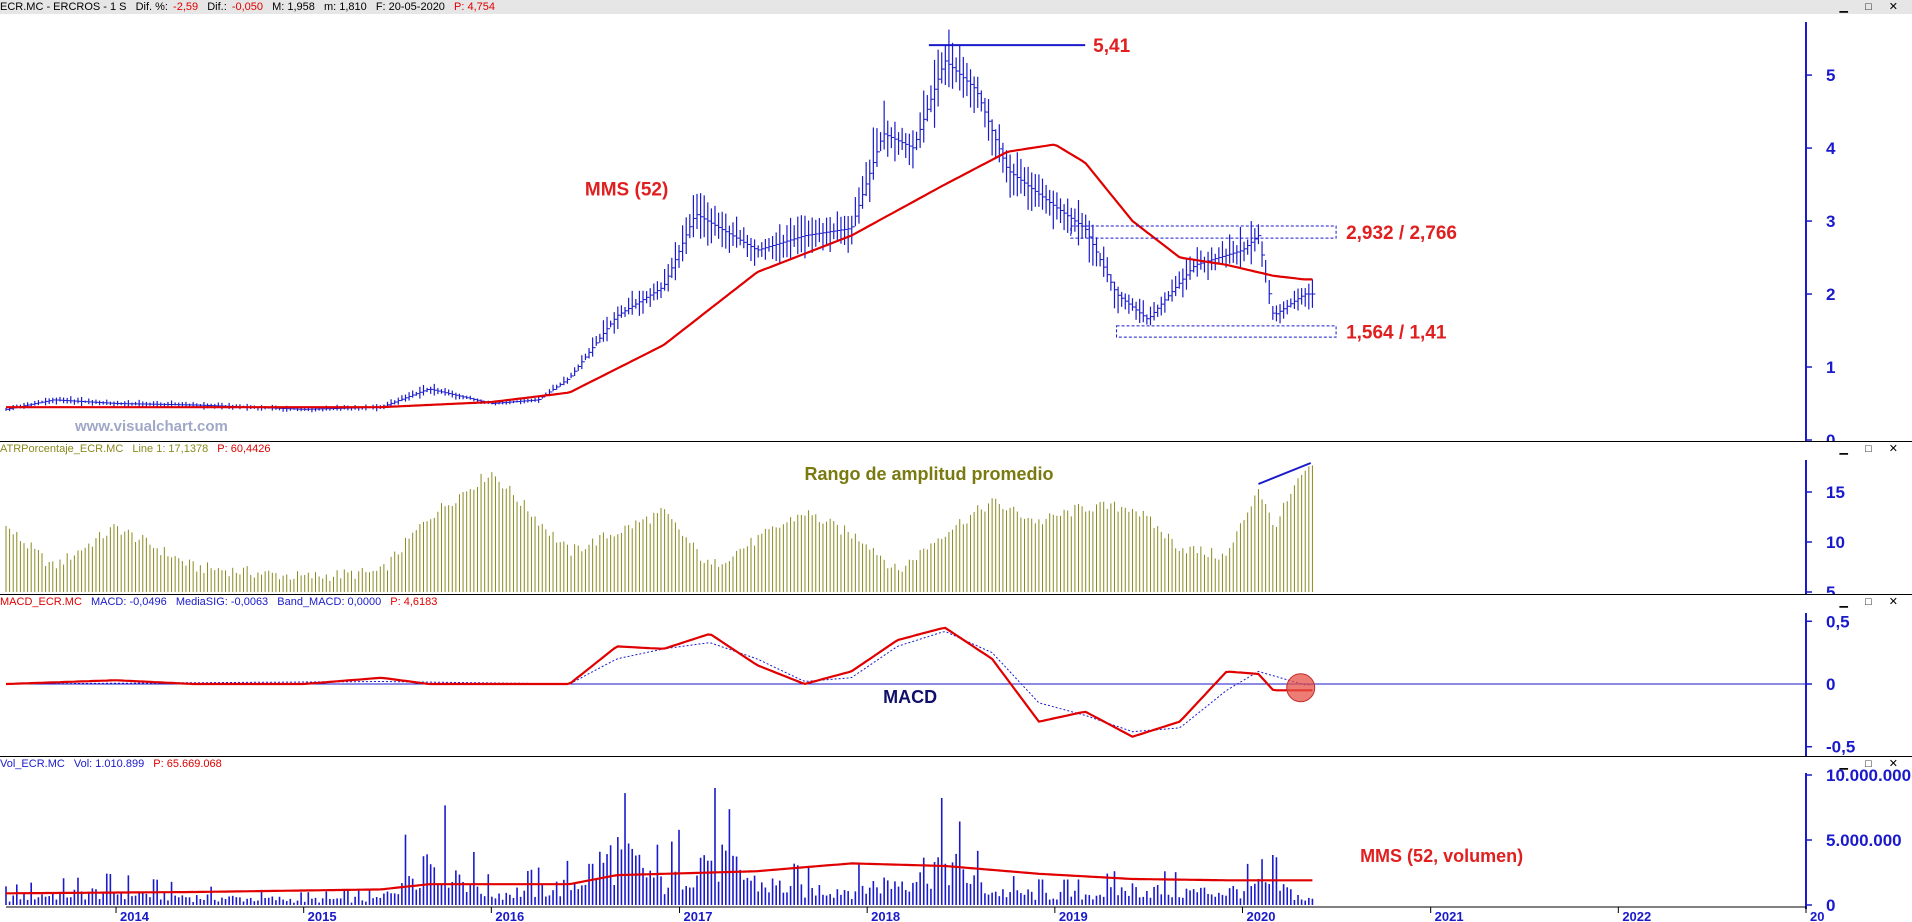 This screenshot has width=1912, height=922. I want to click on date-tick-label: 2018, so click(885, 915).